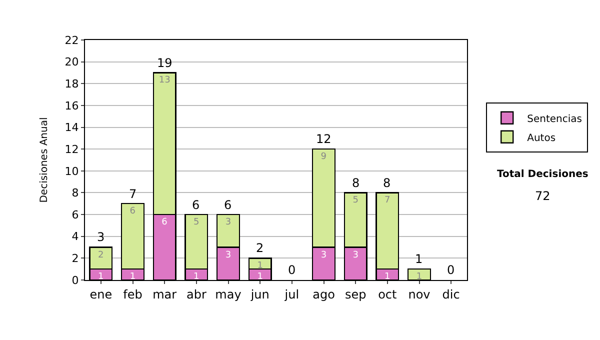 This screenshot has height=340, width=600. Describe the element at coordinates (71, 149) in the screenshot. I see `y-tick-label: 12` at that location.